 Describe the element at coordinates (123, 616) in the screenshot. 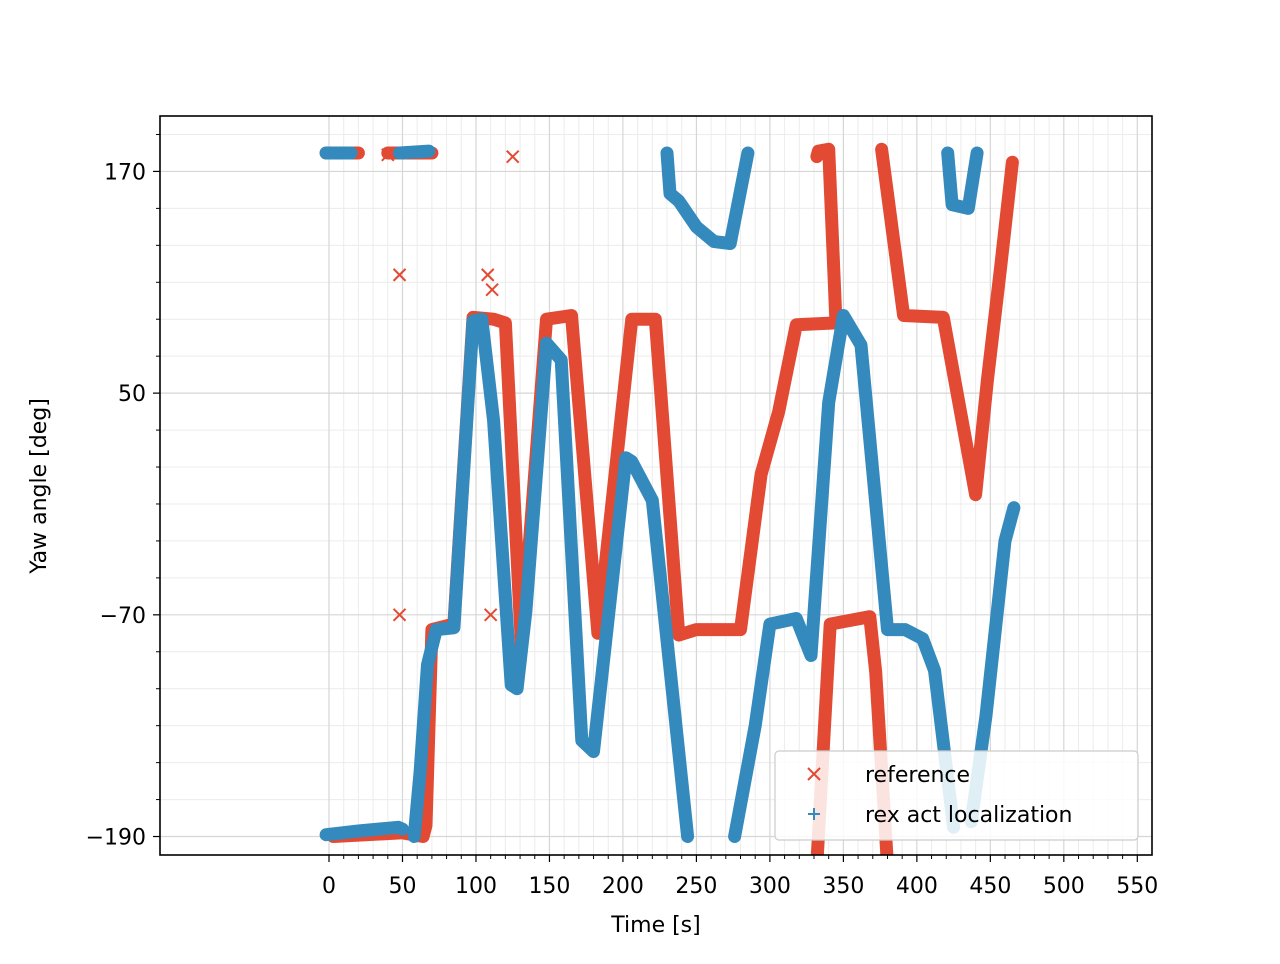

I see `y-tick-label: −70` at that location.